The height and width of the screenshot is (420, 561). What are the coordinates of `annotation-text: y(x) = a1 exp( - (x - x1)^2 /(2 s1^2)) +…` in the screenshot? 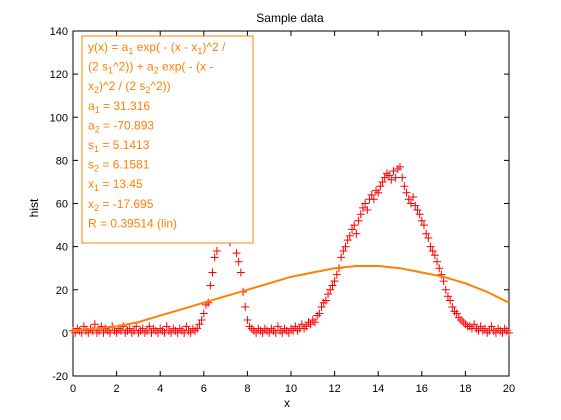 It's located at (157, 135).